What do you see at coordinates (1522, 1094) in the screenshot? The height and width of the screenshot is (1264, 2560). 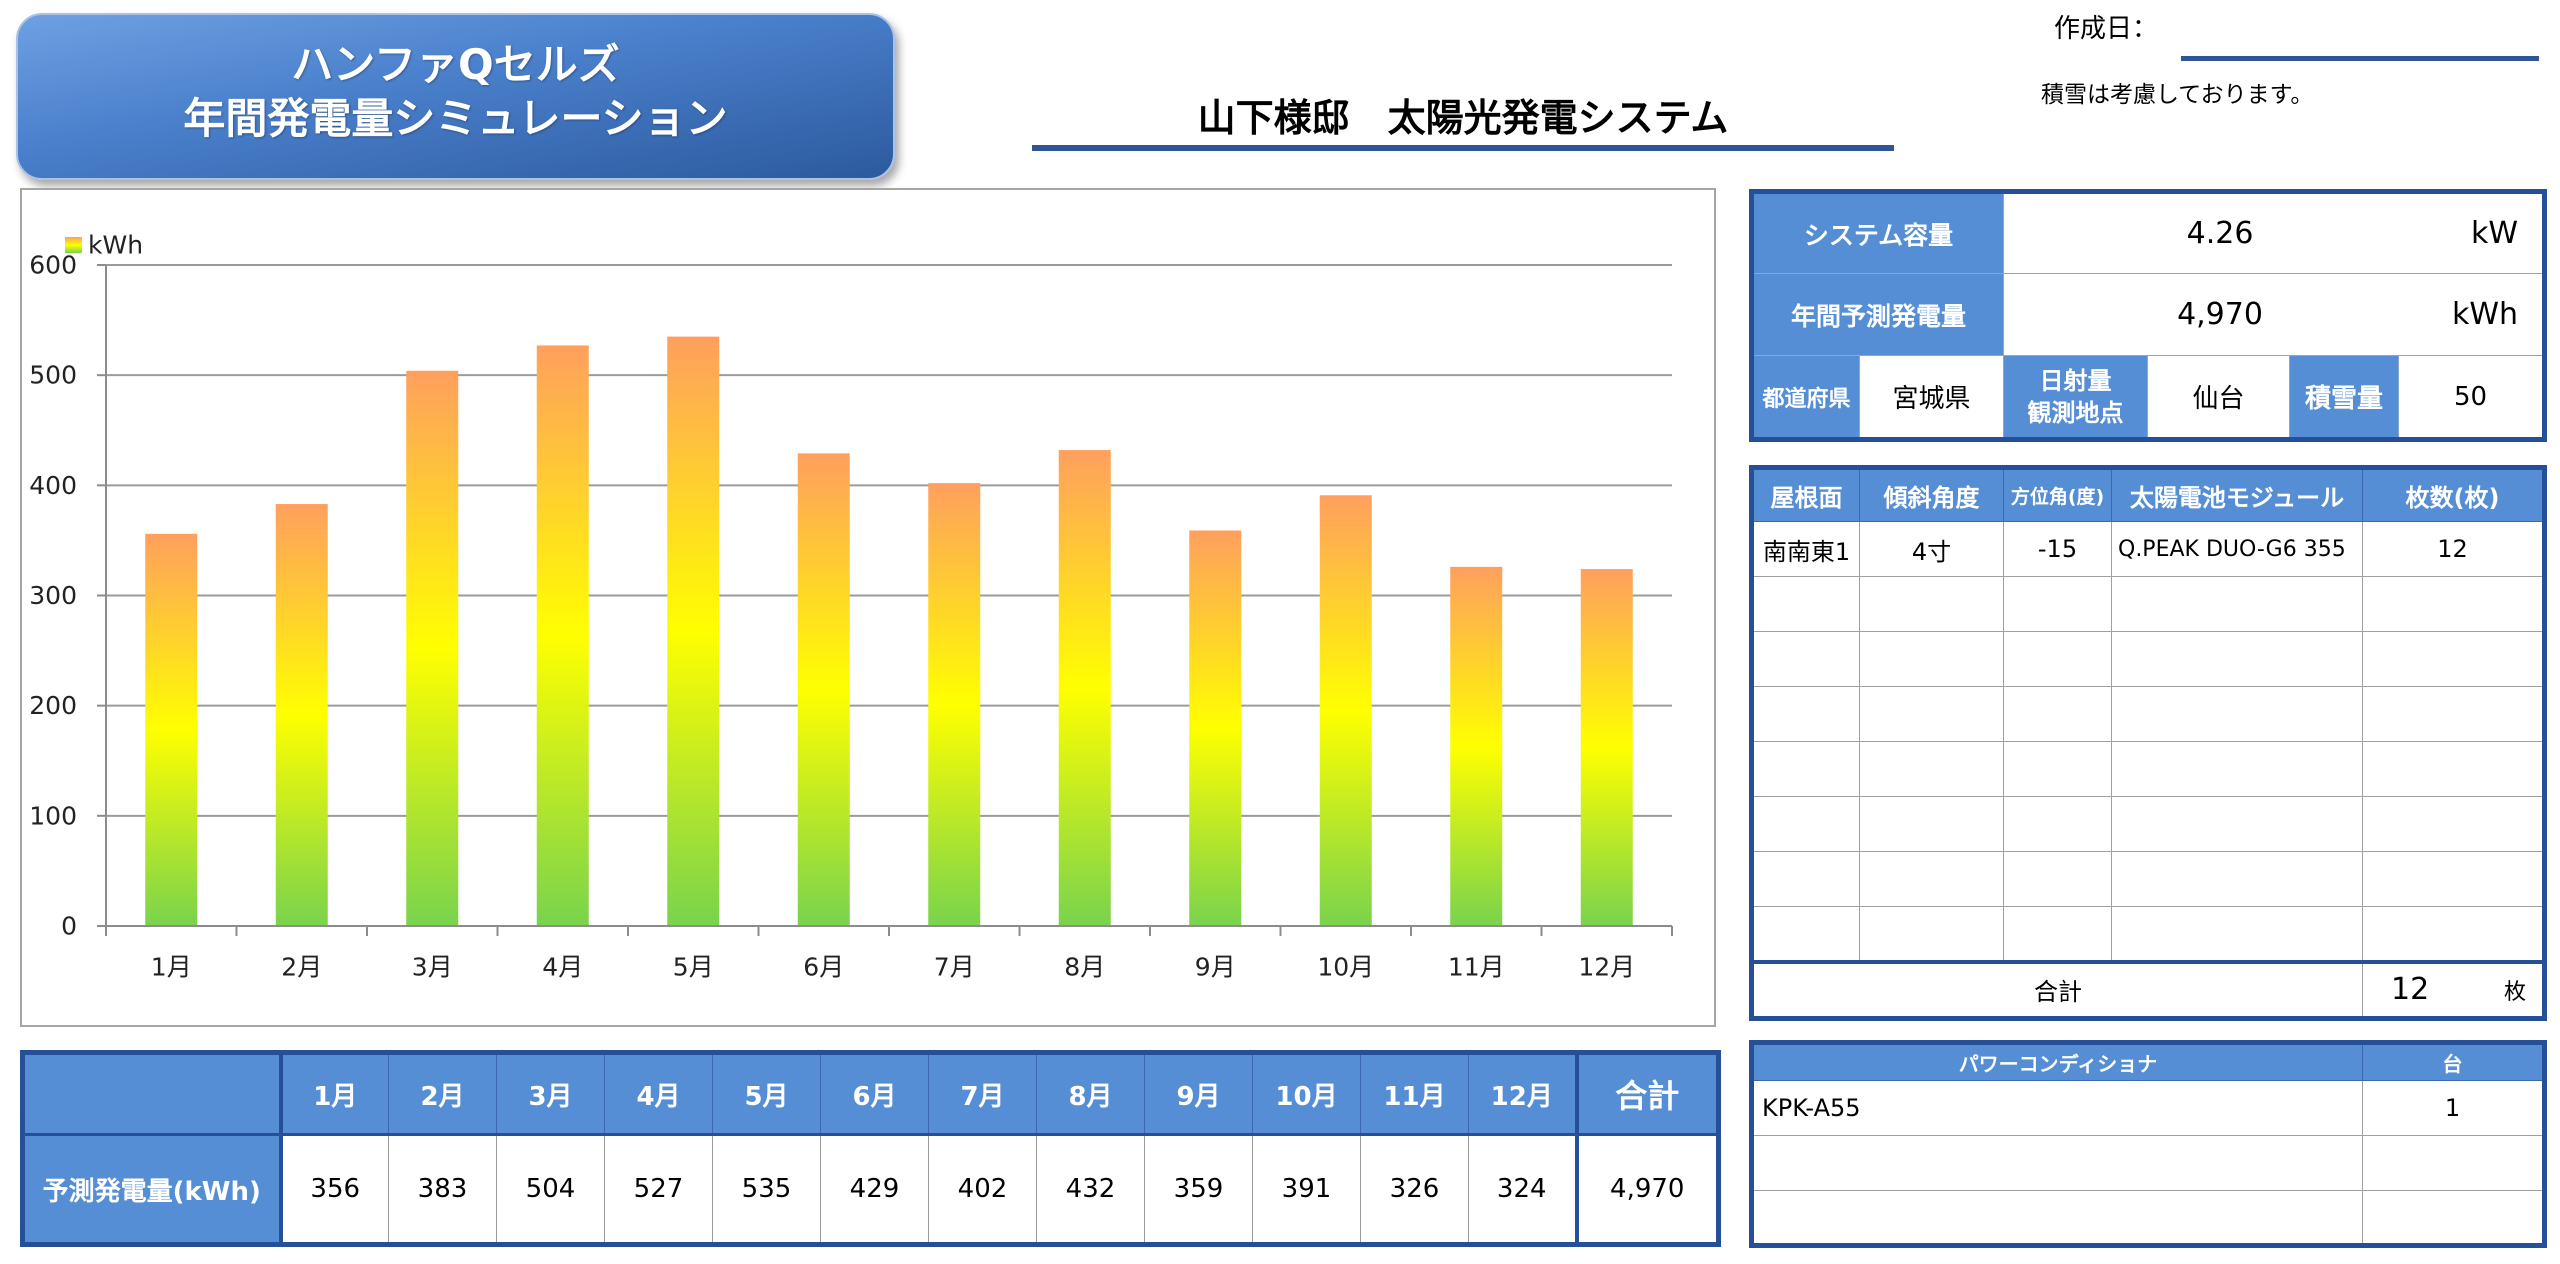 I see `month-header: 12月` at bounding box center [1522, 1094].